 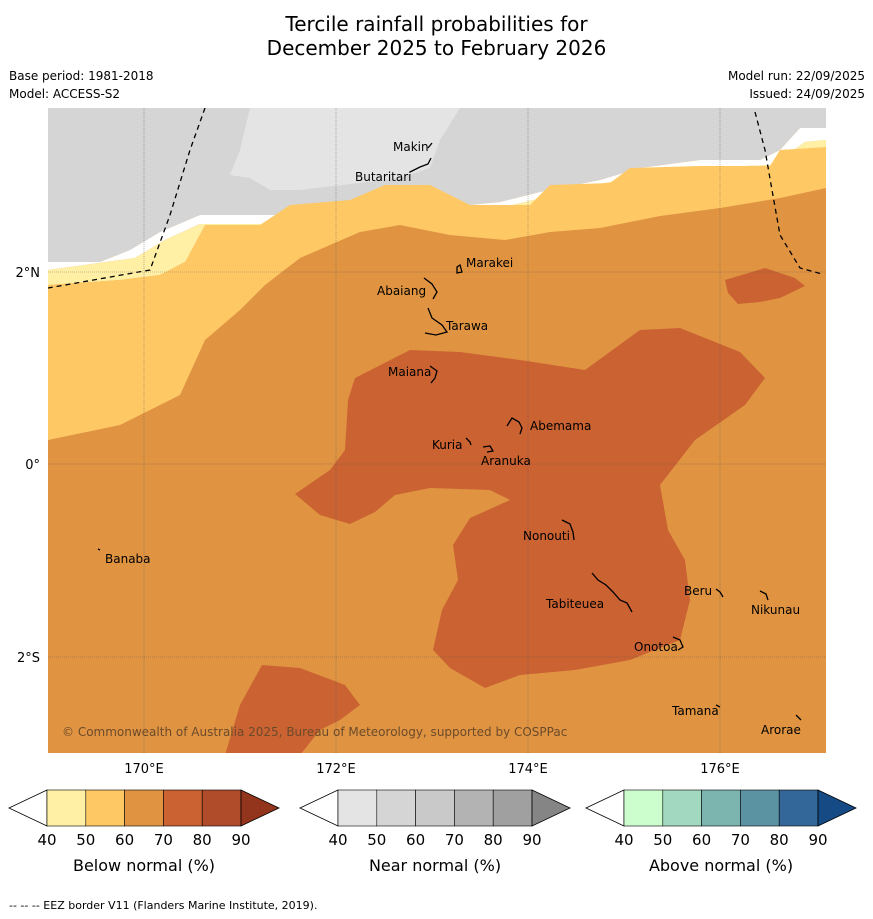 I want to click on label-nikunau: Nikunau, so click(x=775, y=610).